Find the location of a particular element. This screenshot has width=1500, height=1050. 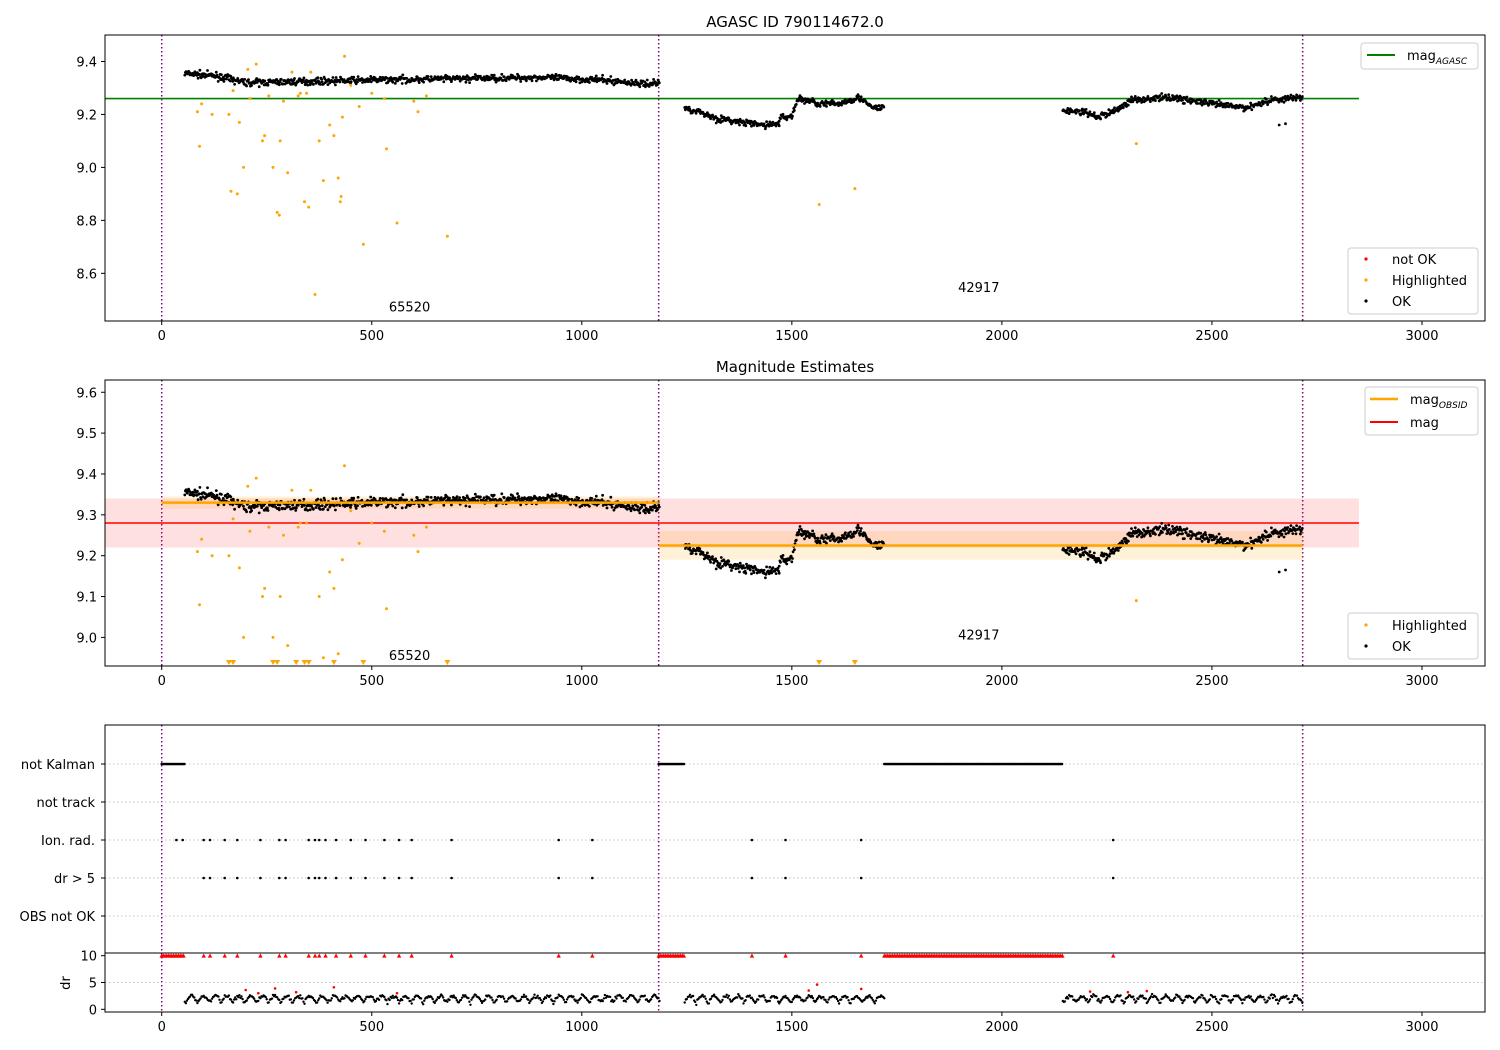

clipped-highlight-marker is located at coordinates (819, 662).